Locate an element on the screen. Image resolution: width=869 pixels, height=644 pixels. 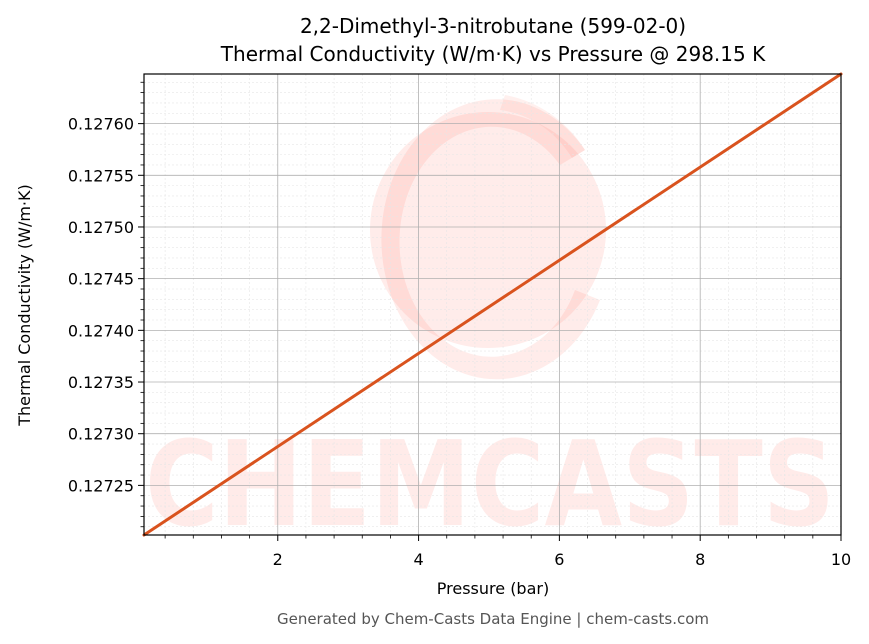
x-tick-label: 8 is located at coordinates (700, 559).